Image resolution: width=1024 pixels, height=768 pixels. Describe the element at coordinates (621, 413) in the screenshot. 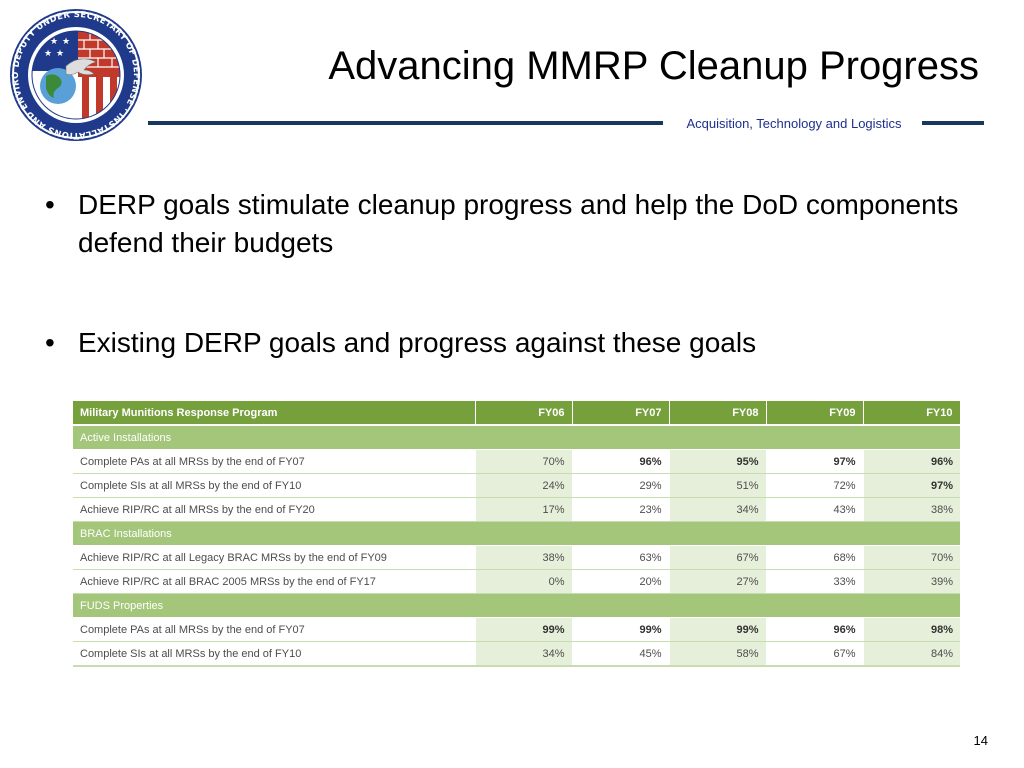

I see `column-header-fy07: FY07` at that location.